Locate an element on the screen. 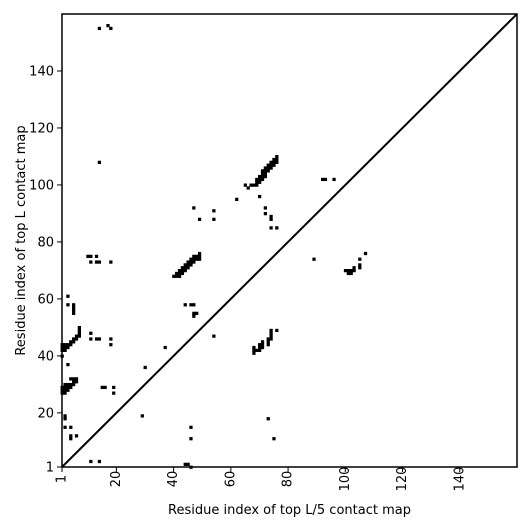 The height and width of the screenshot is (531, 531). x-tick-label: 80 is located at coordinates (288, 479).